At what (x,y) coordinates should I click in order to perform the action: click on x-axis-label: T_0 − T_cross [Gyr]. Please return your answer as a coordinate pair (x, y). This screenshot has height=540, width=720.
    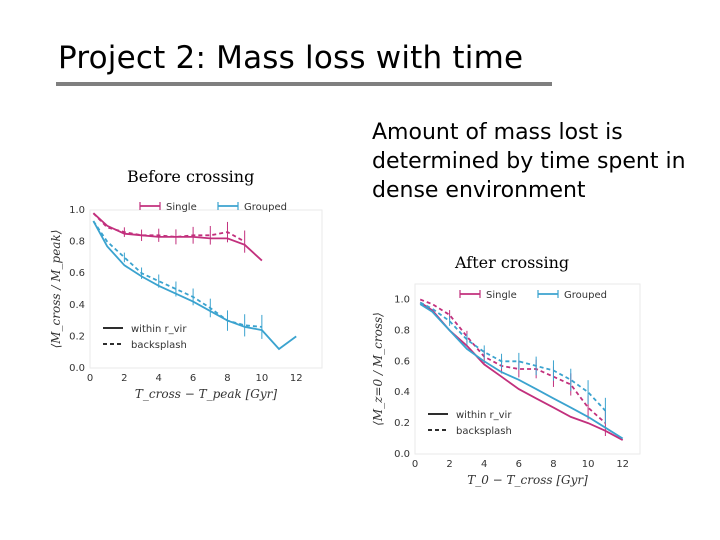
    Looking at the image, I should click on (527, 480).